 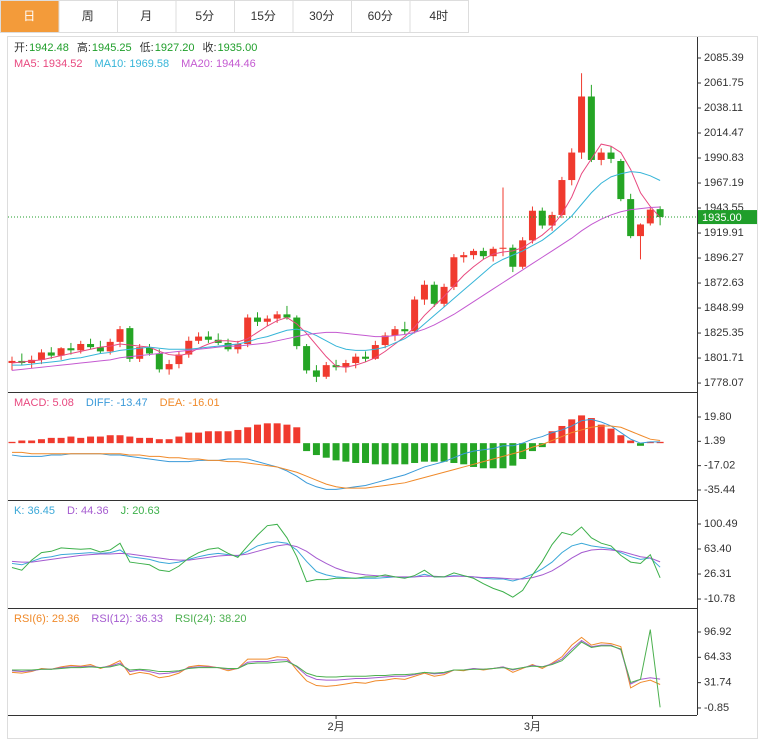 What do you see at coordinates (218, 64) in the screenshot?
I see `legend-entry: MA20: 1944.46` at bounding box center [218, 64].